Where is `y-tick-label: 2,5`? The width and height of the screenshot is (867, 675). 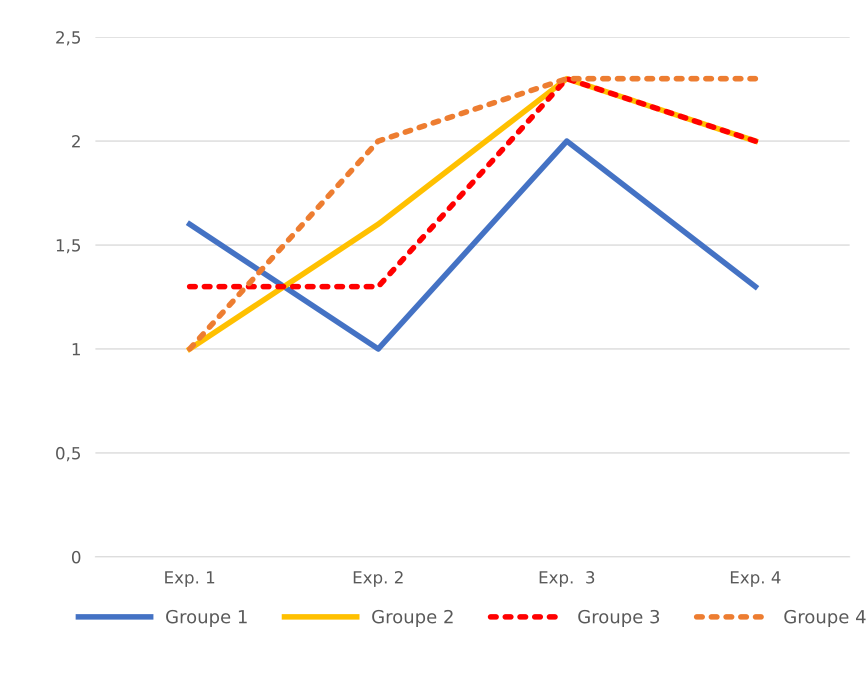 y-tick-label: 2,5 is located at coordinates (68, 38).